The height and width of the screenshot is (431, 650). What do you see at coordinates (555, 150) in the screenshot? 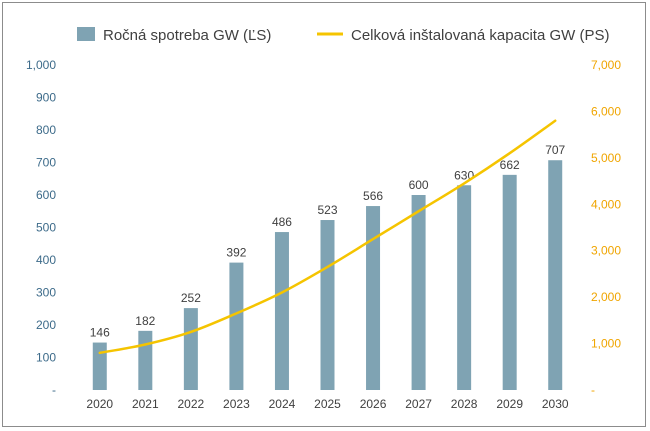
I see `bar-data-label: 707` at bounding box center [555, 150].